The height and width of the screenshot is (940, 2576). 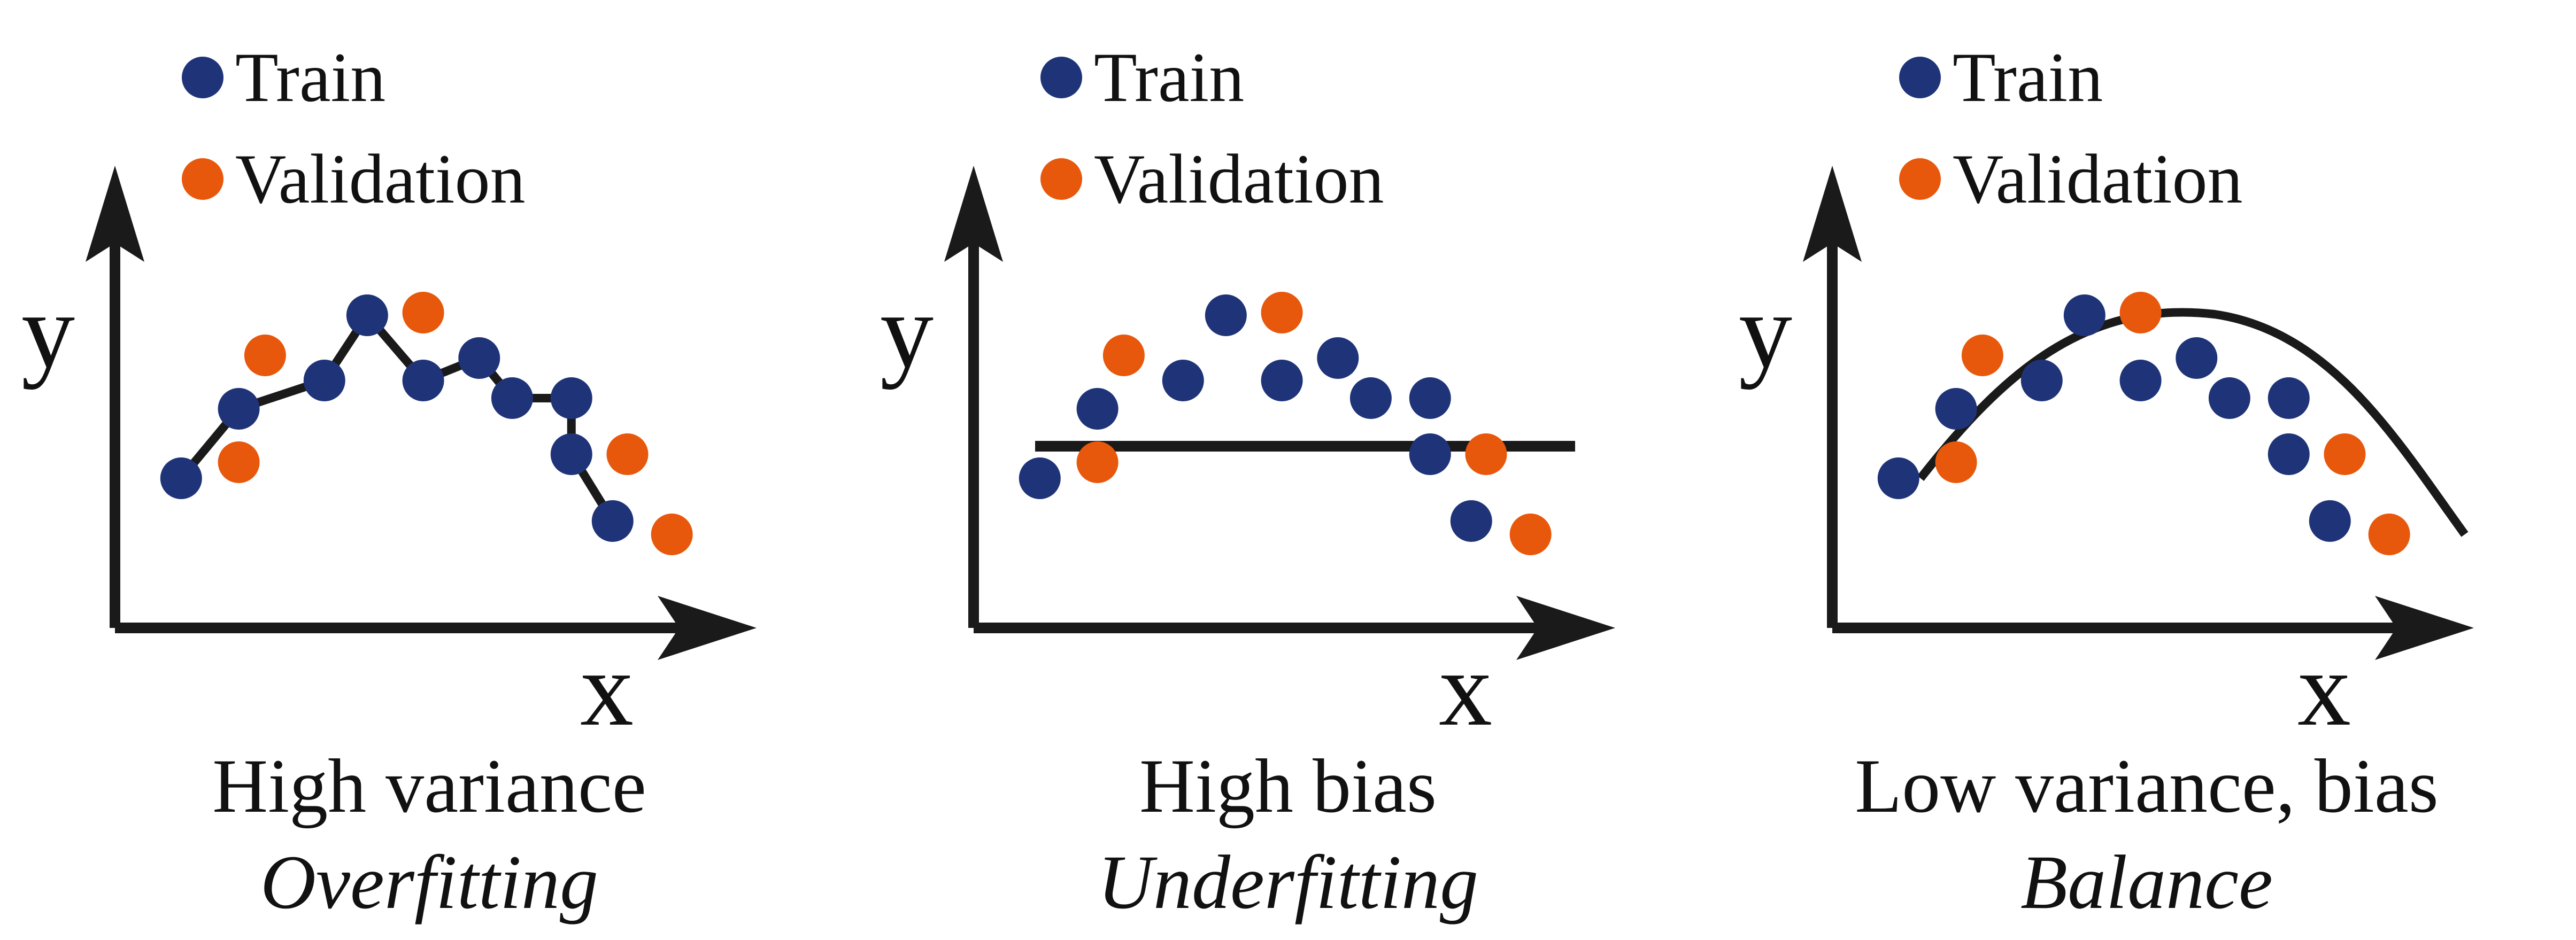 What do you see at coordinates (1279, 413) in the screenshot?
I see `underfitting-plot` at bounding box center [1279, 413].